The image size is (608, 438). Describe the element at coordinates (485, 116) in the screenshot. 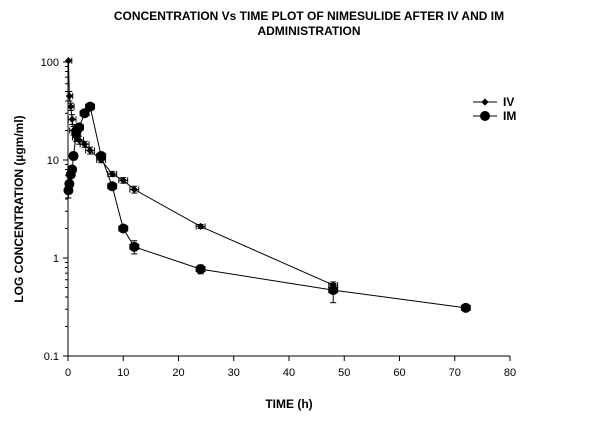

I see `legend-im-point` at that location.